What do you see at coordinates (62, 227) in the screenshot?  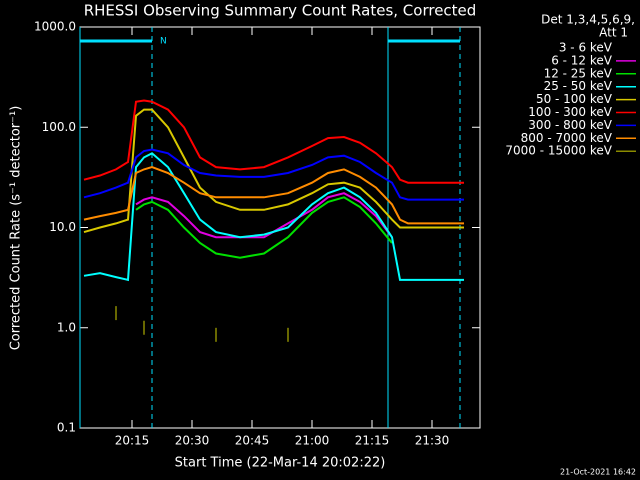 I see `y-tick-label: 10.0` at bounding box center [62, 227].